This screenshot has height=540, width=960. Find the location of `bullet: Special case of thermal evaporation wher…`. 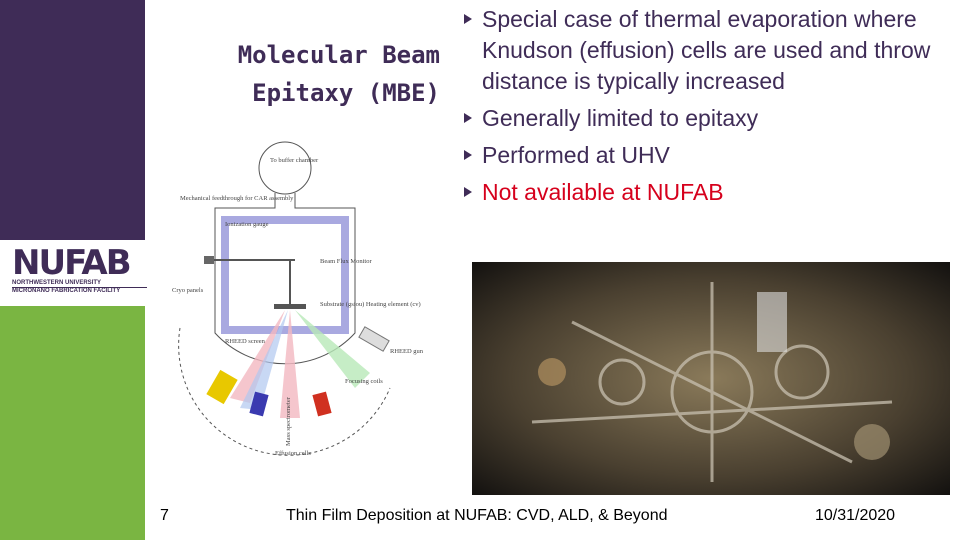

bullet: Special case of thermal evaporation wher… is located at coordinates (697, 50).